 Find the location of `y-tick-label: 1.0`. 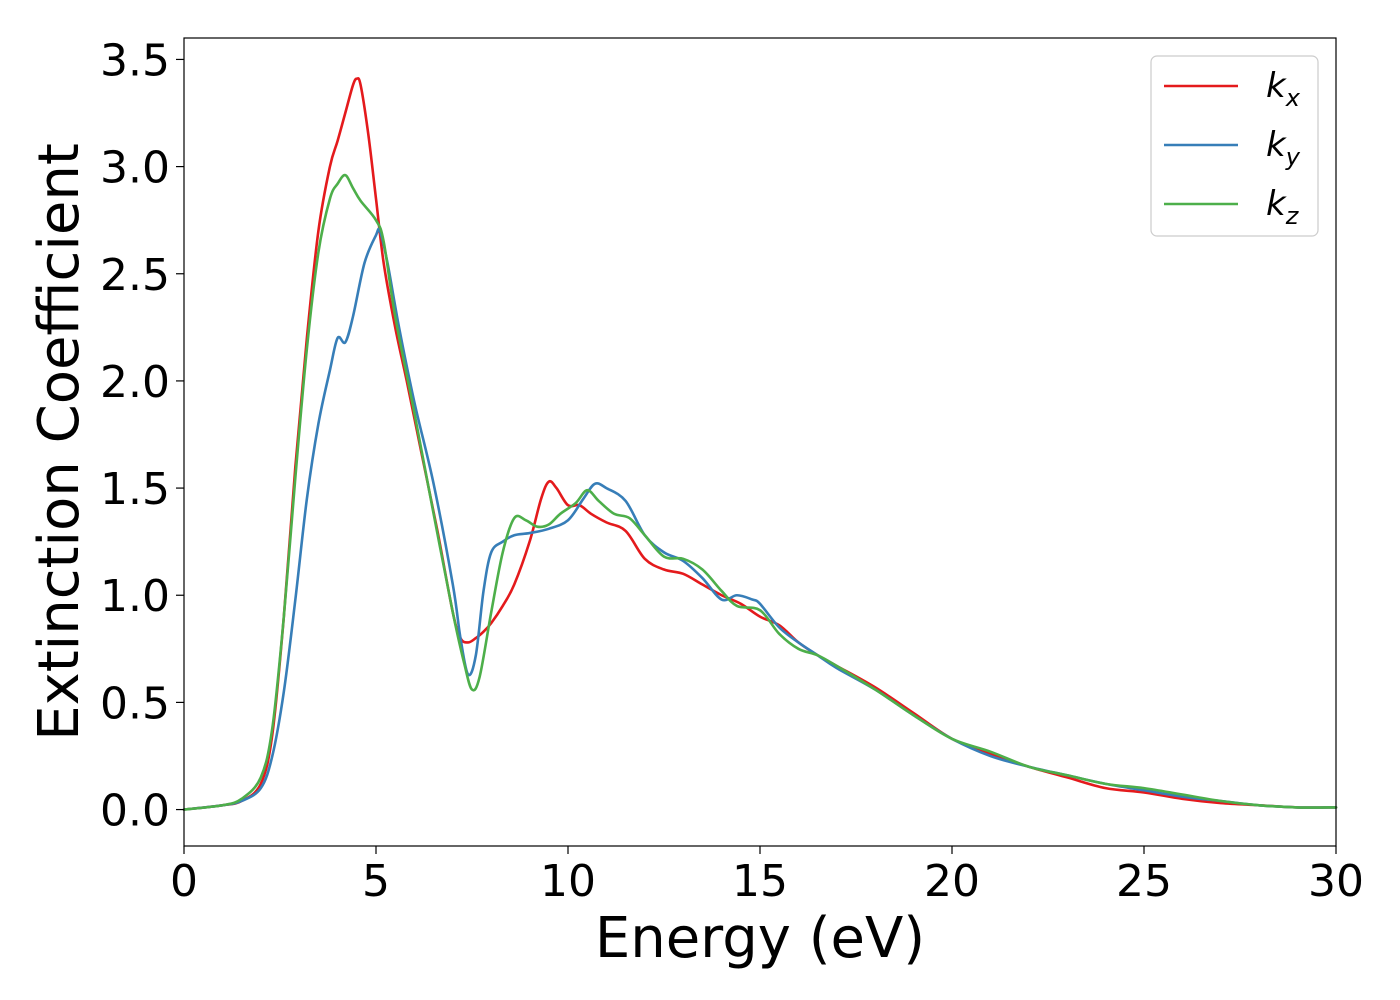

y-tick-label: 1.0 is located at coordinates (135, 596).